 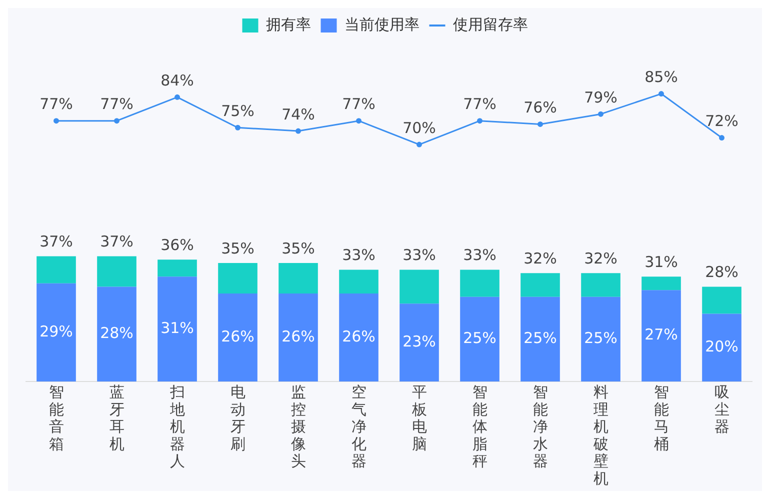 What do you see at coordinates (56, 418) in the screenshot?
I see `x-tick-label: 智能音箱` at bounding box center [56, 418].